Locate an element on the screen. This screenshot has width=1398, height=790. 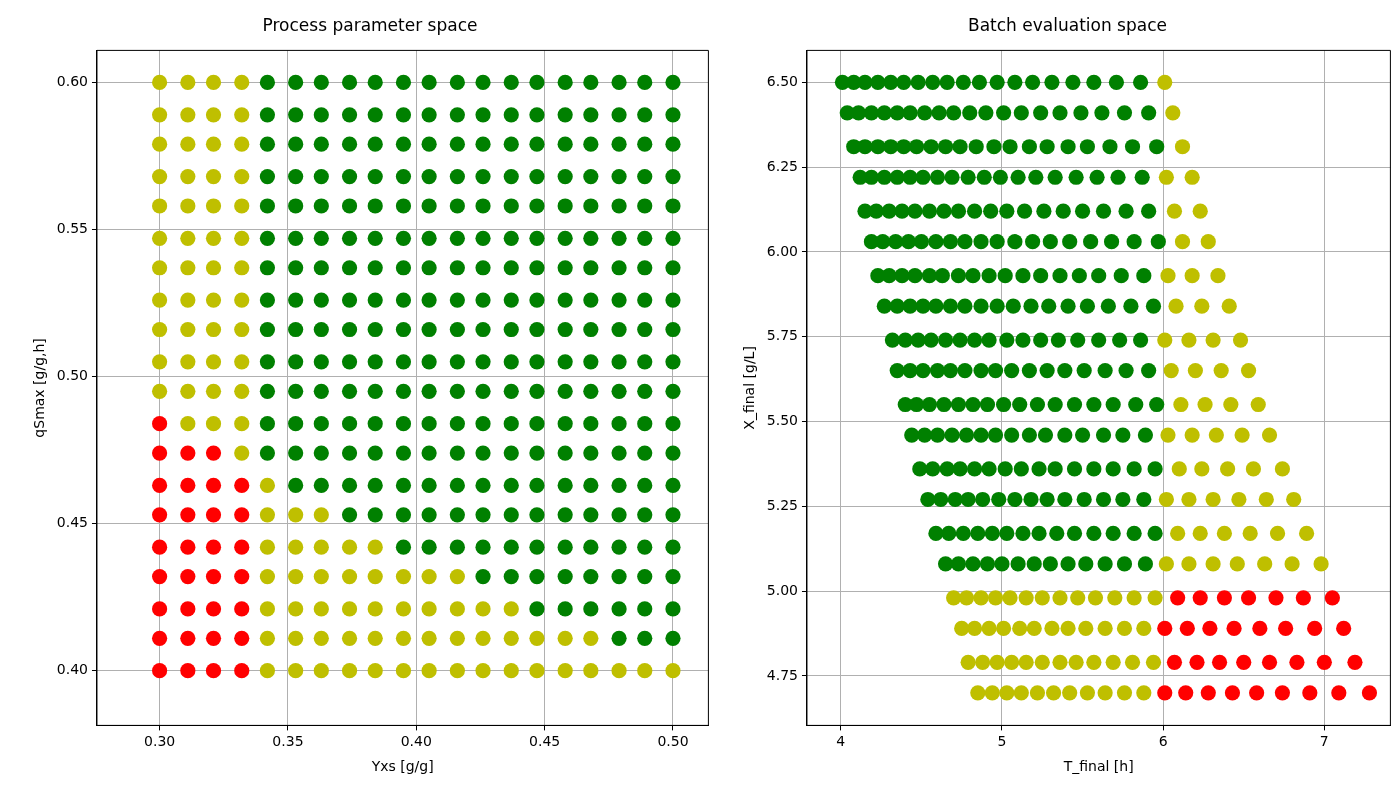
y-tick-label: 4.75 is located at coordinates (782, 674).